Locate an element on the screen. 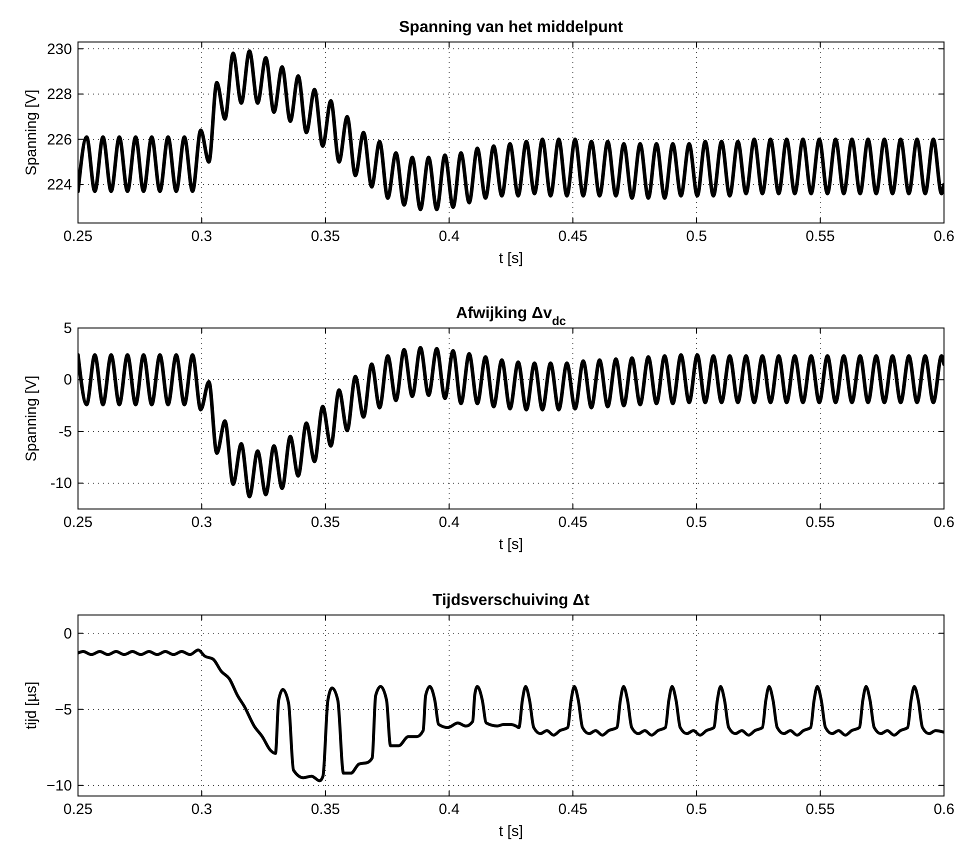  chart-title: Spanning van het middelpunt is located at coordinates (511, 27).